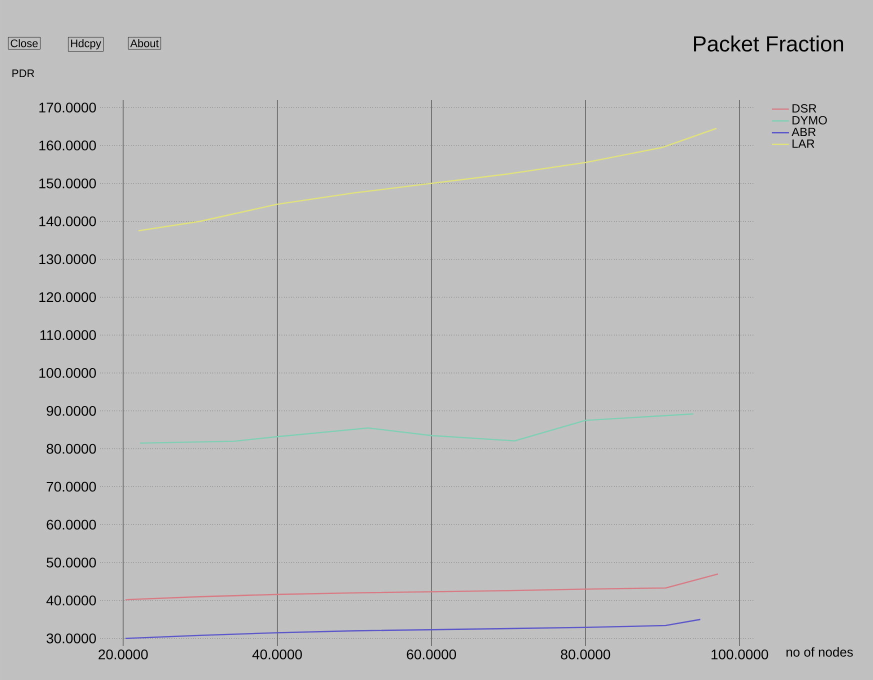  I want to click on legend-label: DYMO, so click(809, 120).